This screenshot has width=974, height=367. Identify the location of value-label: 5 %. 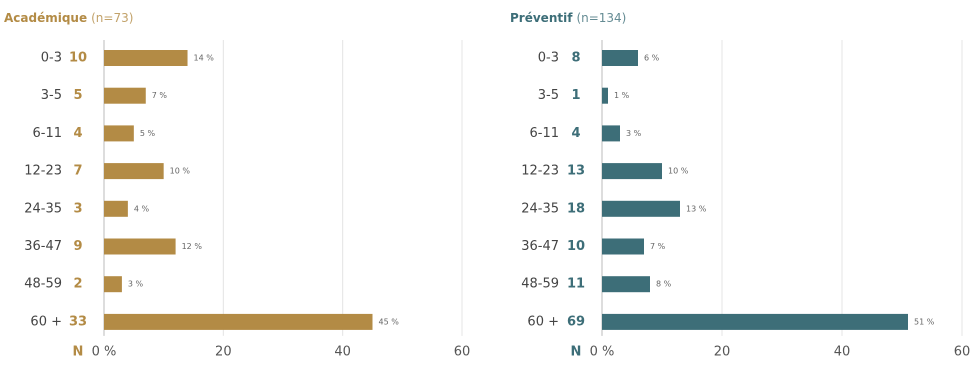
(148, 133).